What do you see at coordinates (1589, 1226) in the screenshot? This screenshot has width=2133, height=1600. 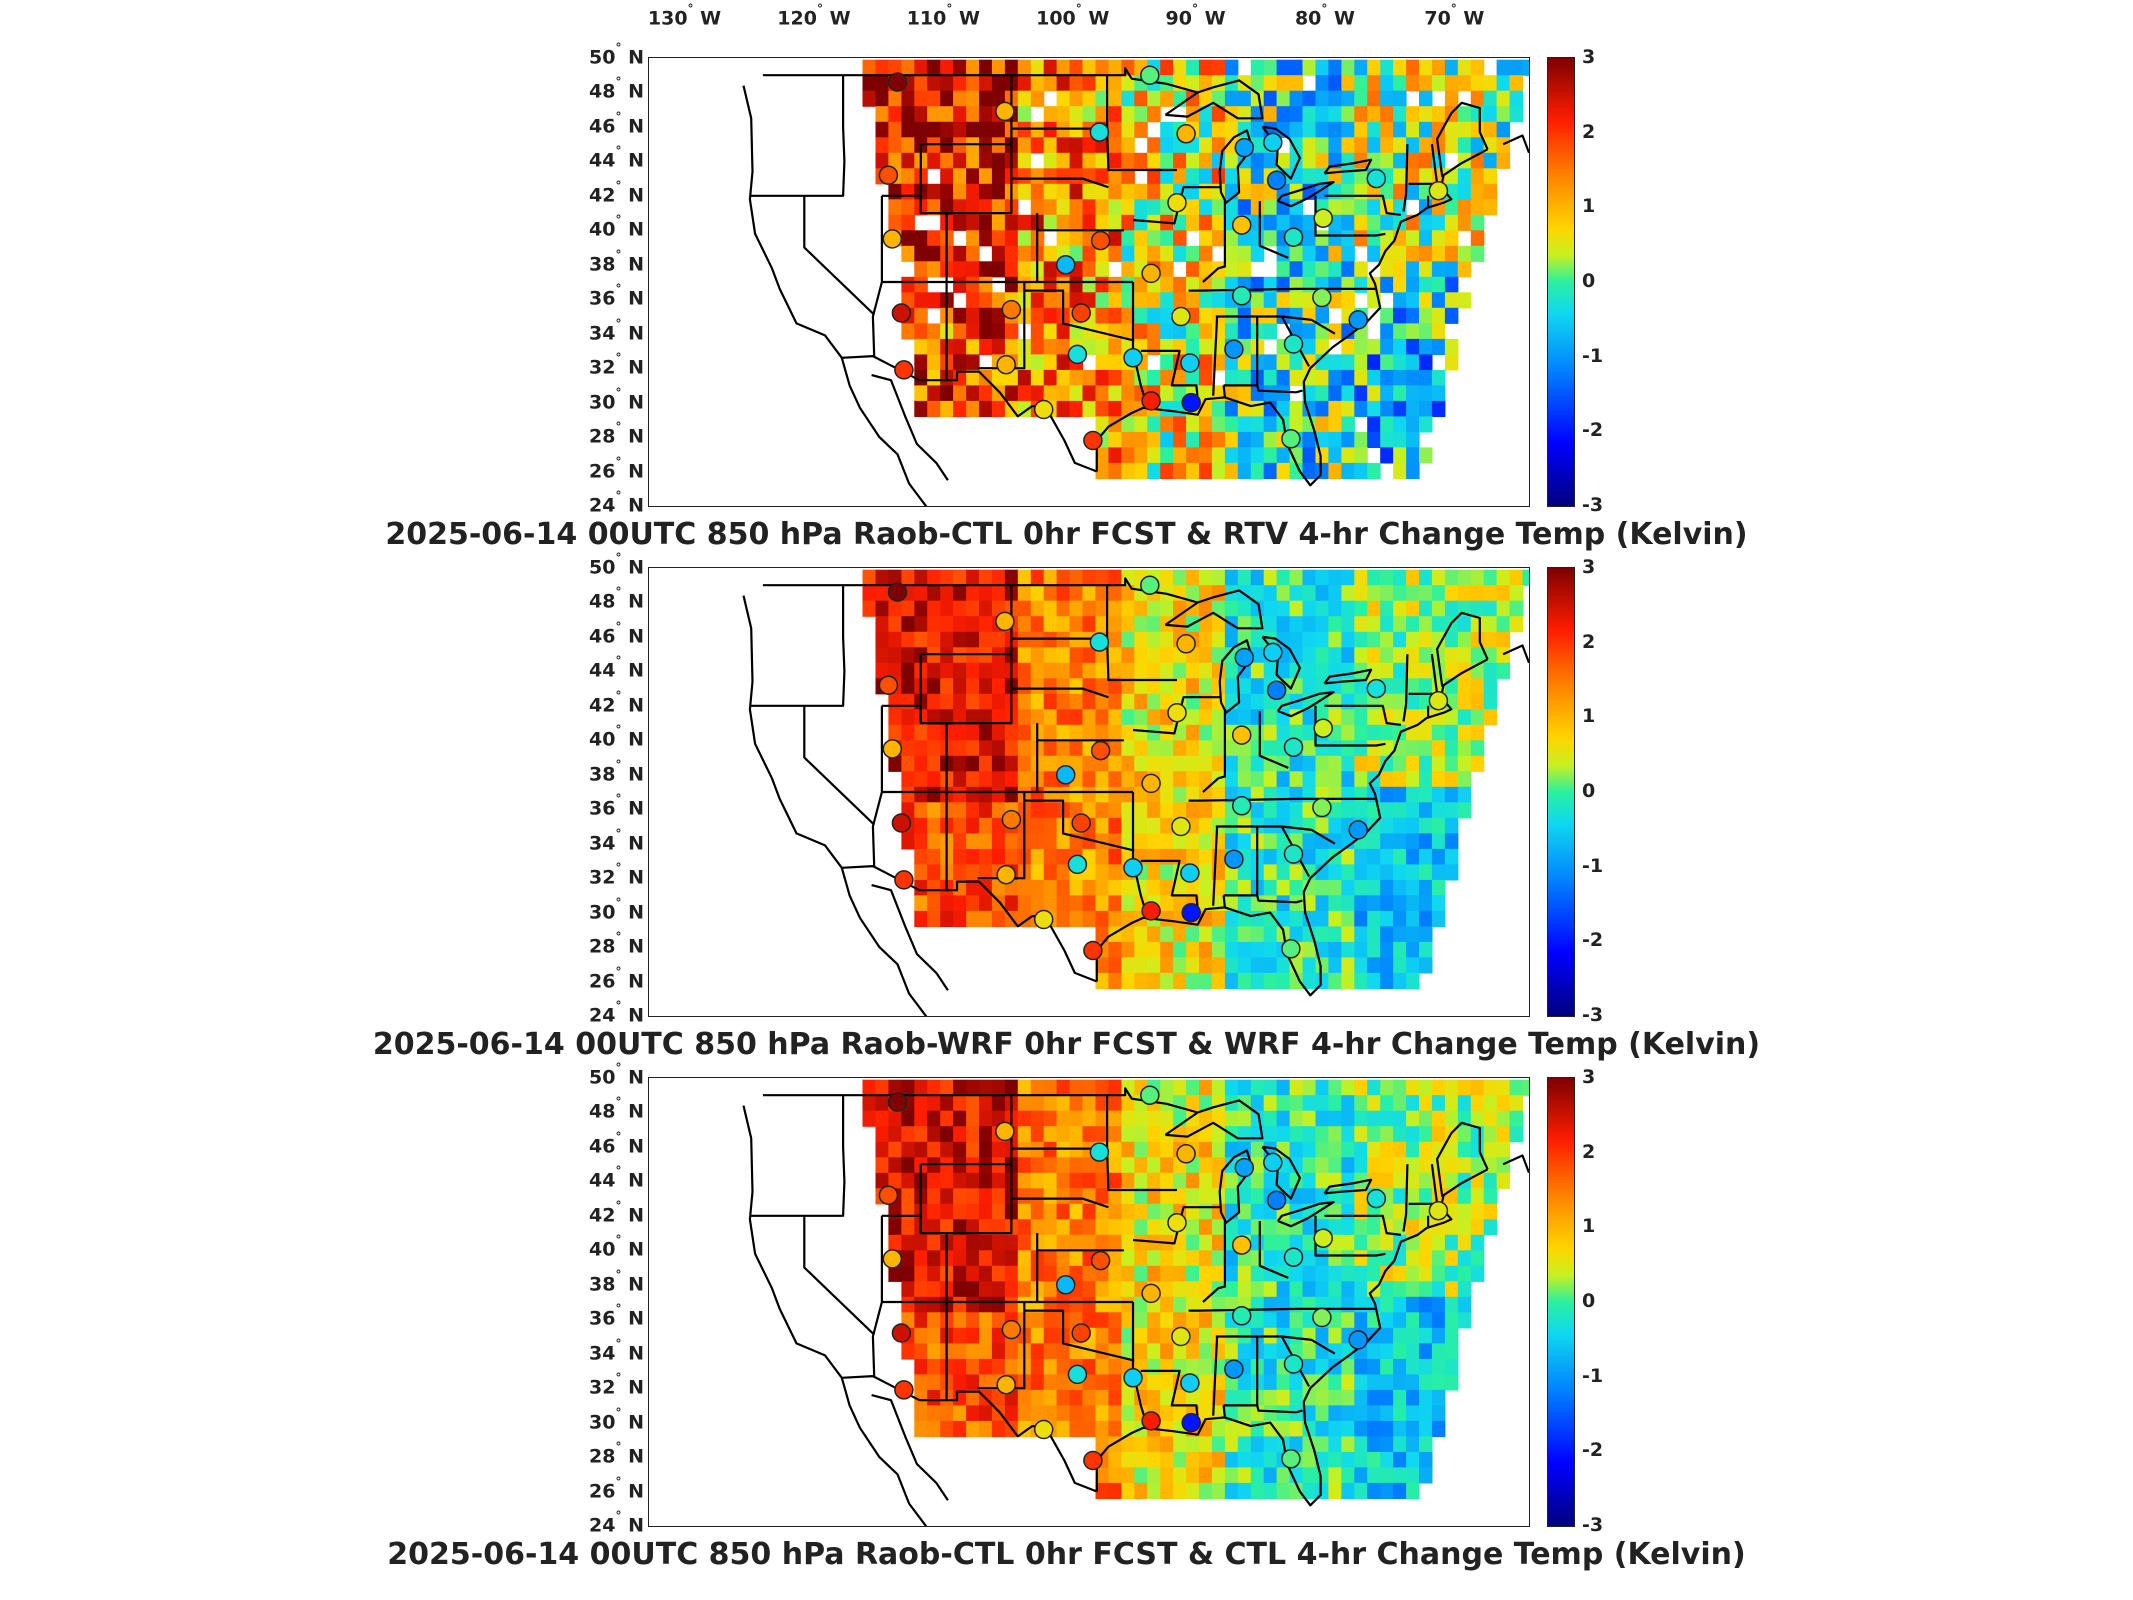 I see `colorbar-tick-label: 1` at bounding box center [1589, 1226].